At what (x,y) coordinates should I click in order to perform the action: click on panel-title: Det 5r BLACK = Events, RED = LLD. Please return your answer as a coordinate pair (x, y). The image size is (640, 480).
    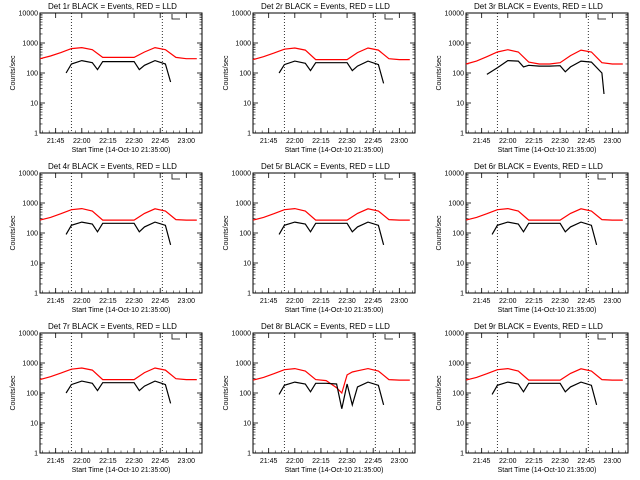
    Looking at the image, I should click on (325, 166).